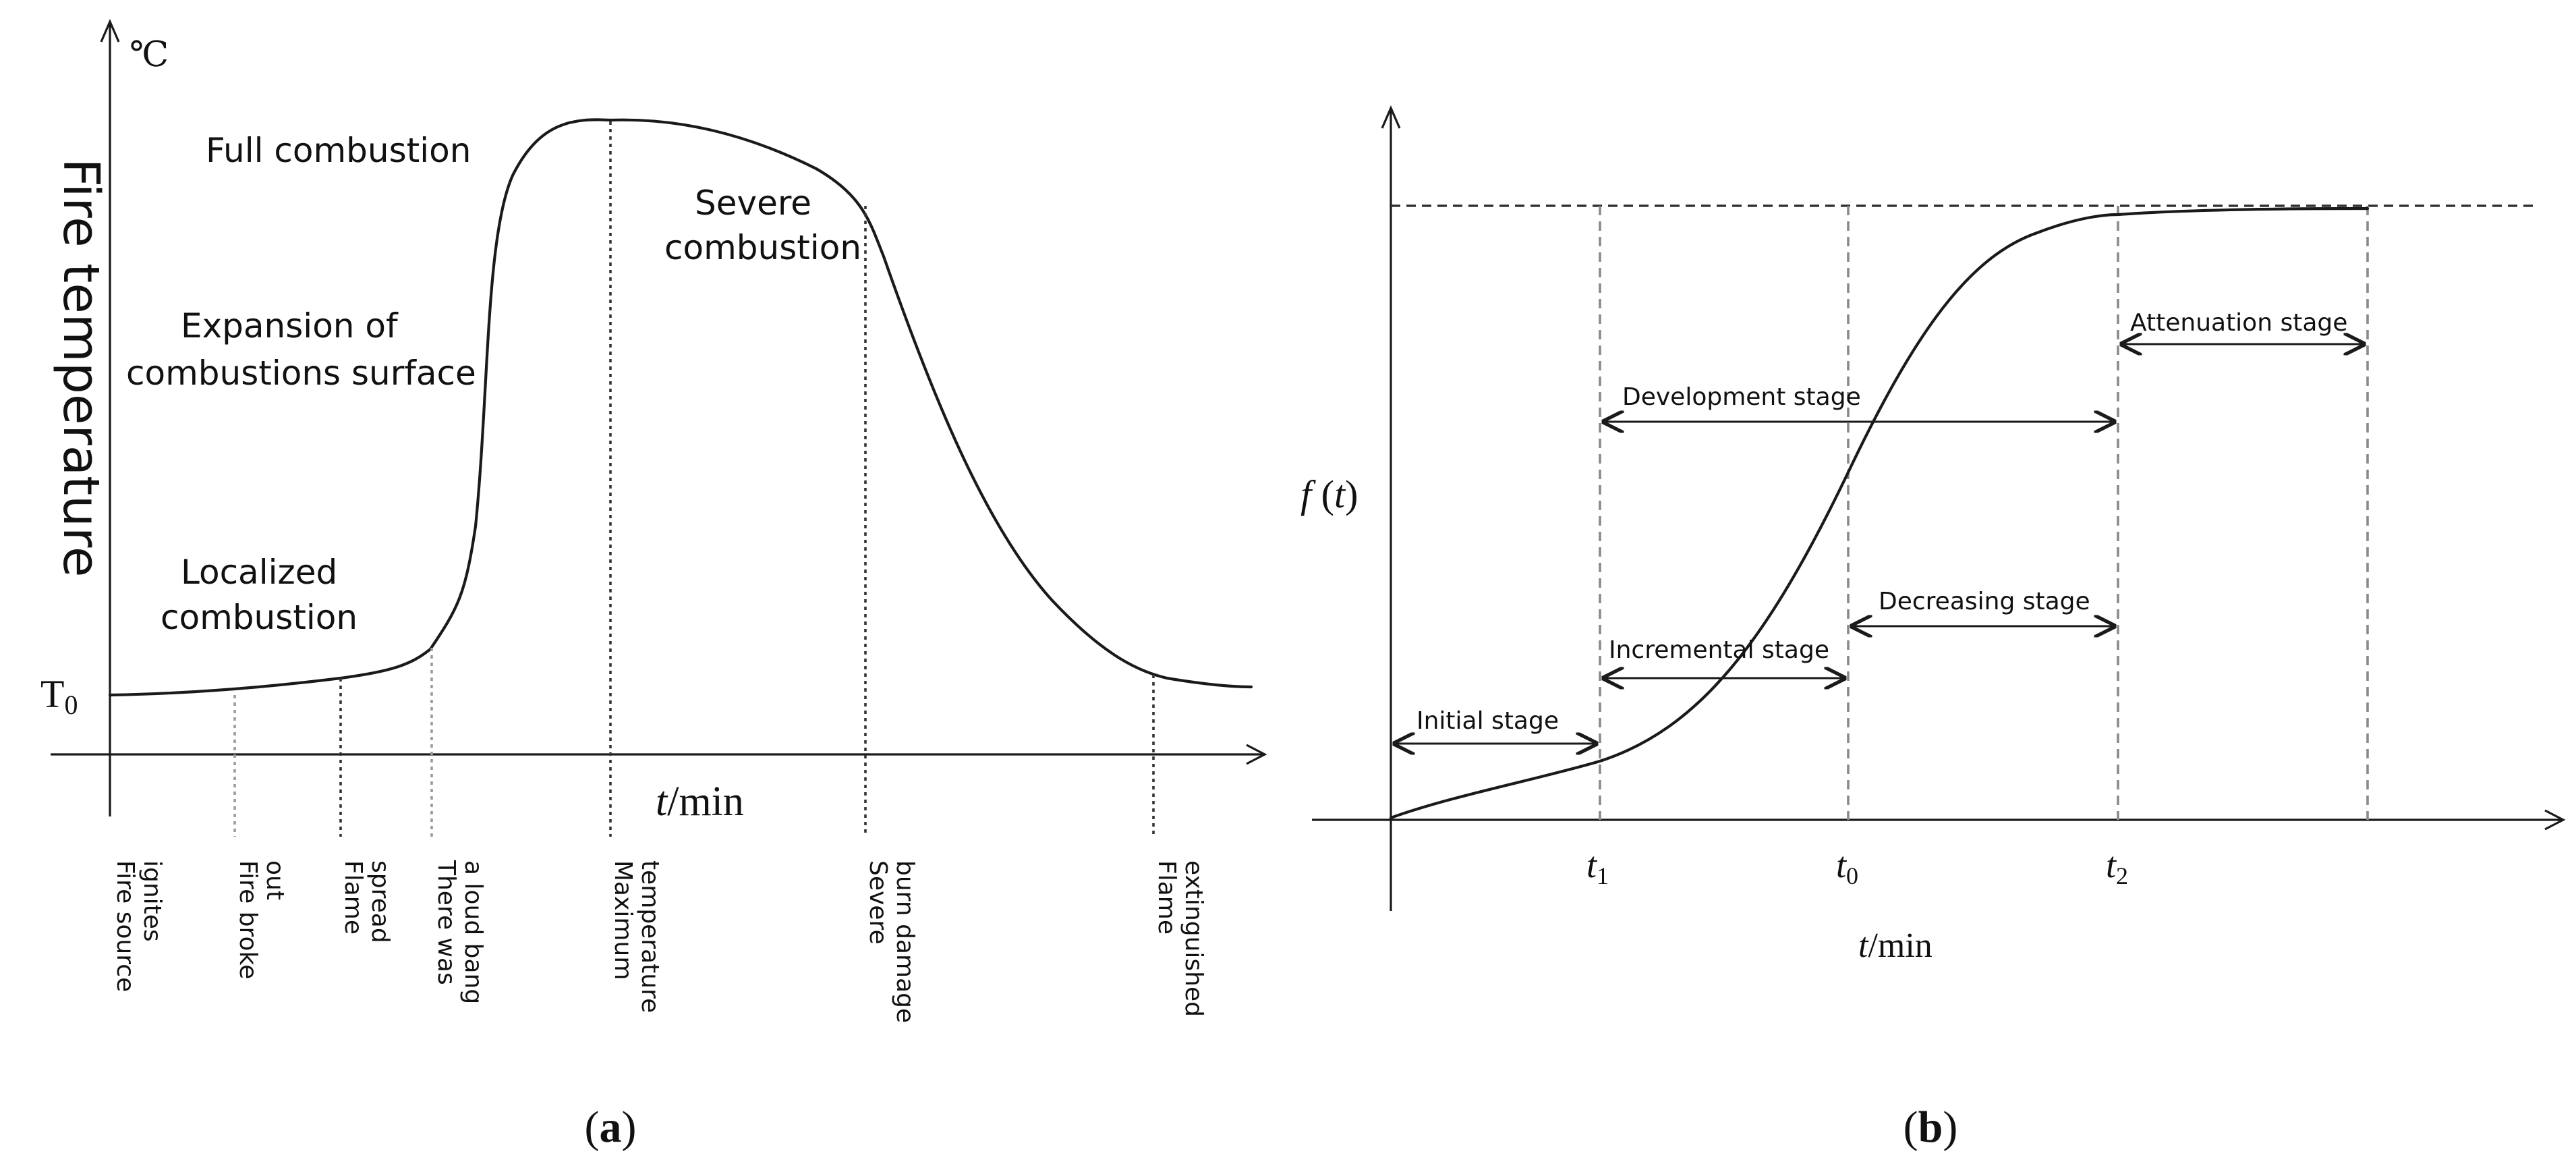 The image size is (2576, 1166). What do you see at coordinates (81, 368) in the screenshot?
I see `panel-a-y-axis-title: Fire temperature` at bounding box center [81, 368].